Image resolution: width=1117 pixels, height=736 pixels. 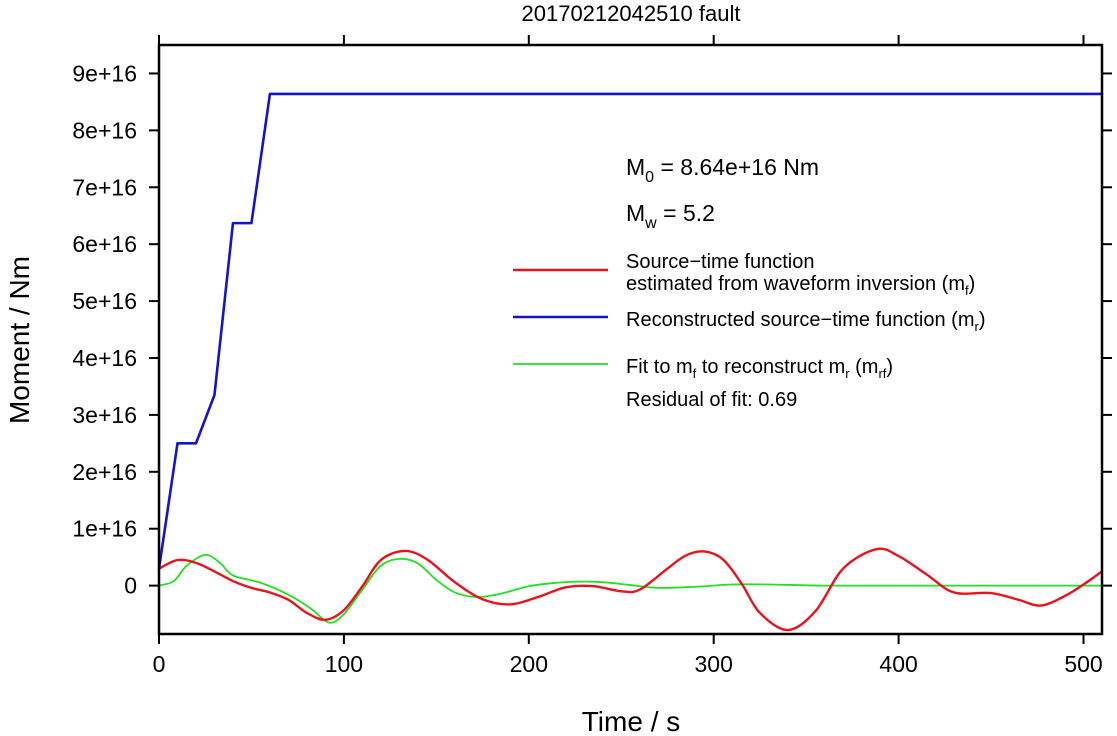 I want to click on legend-mf-close: ), so click(x=972, y=284).